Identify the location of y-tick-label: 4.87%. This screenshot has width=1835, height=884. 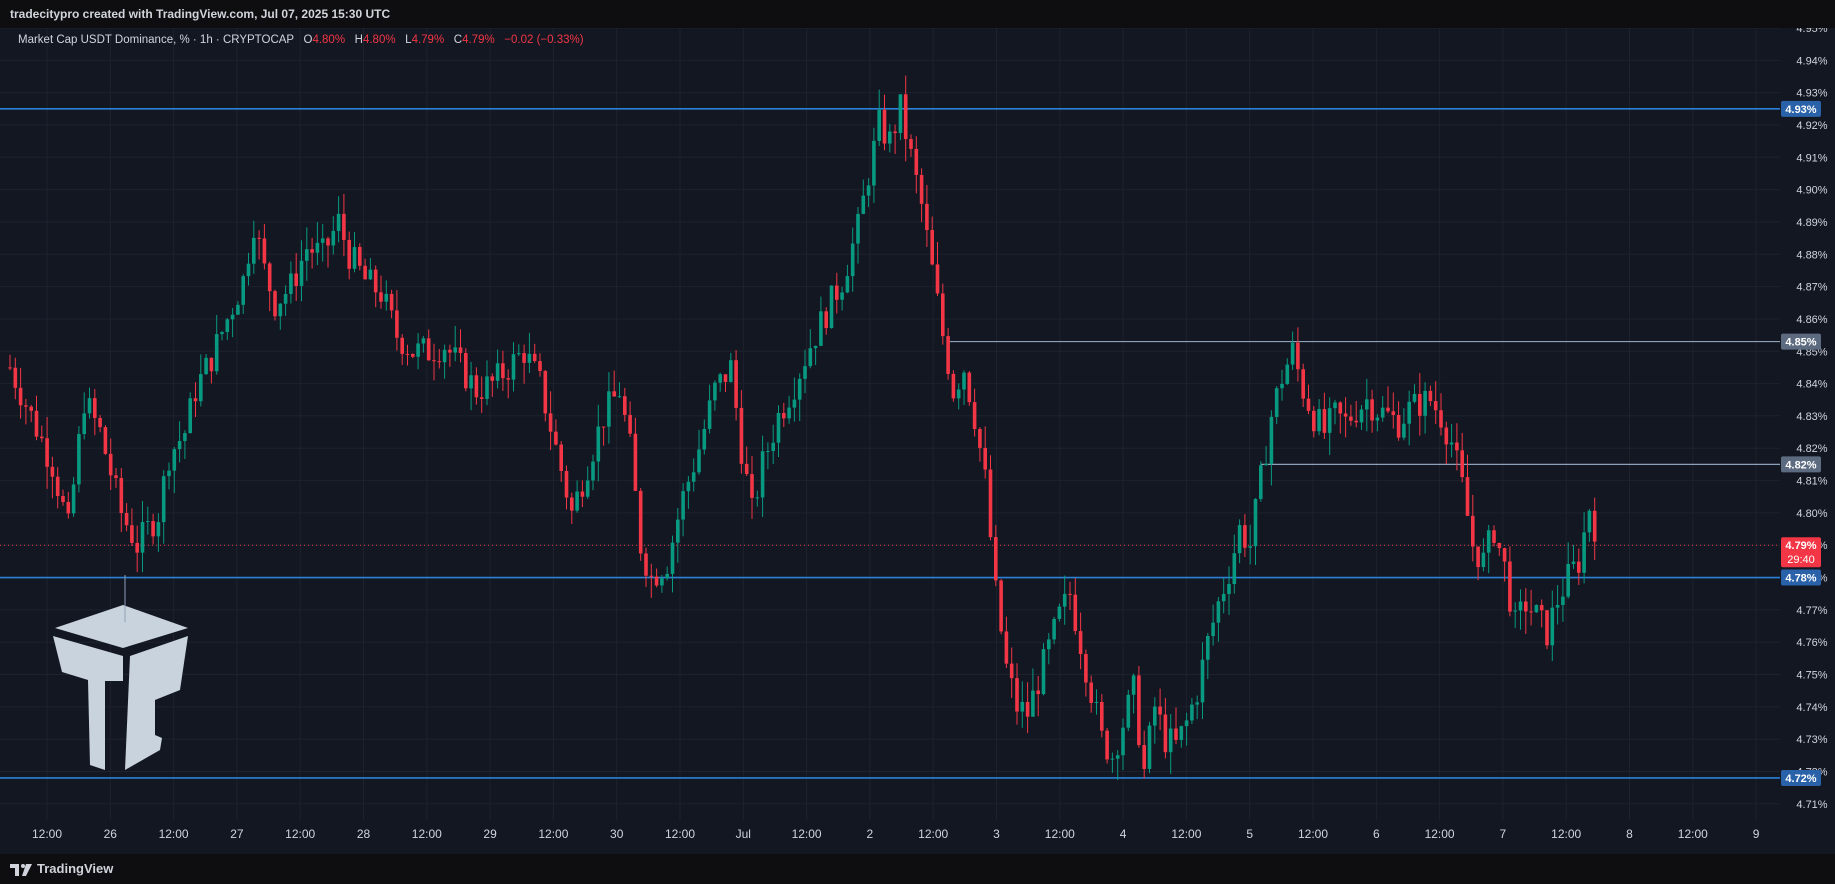
(1811, 288).